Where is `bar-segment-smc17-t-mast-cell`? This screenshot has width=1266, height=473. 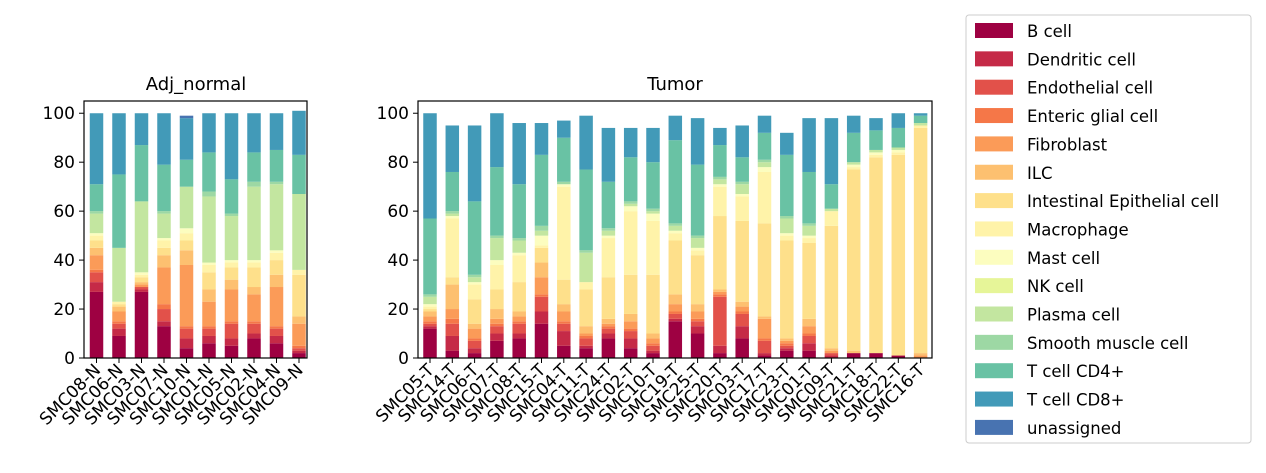 bar-segment-smc17-t-mast-cell is located at coordinates (764, 169).